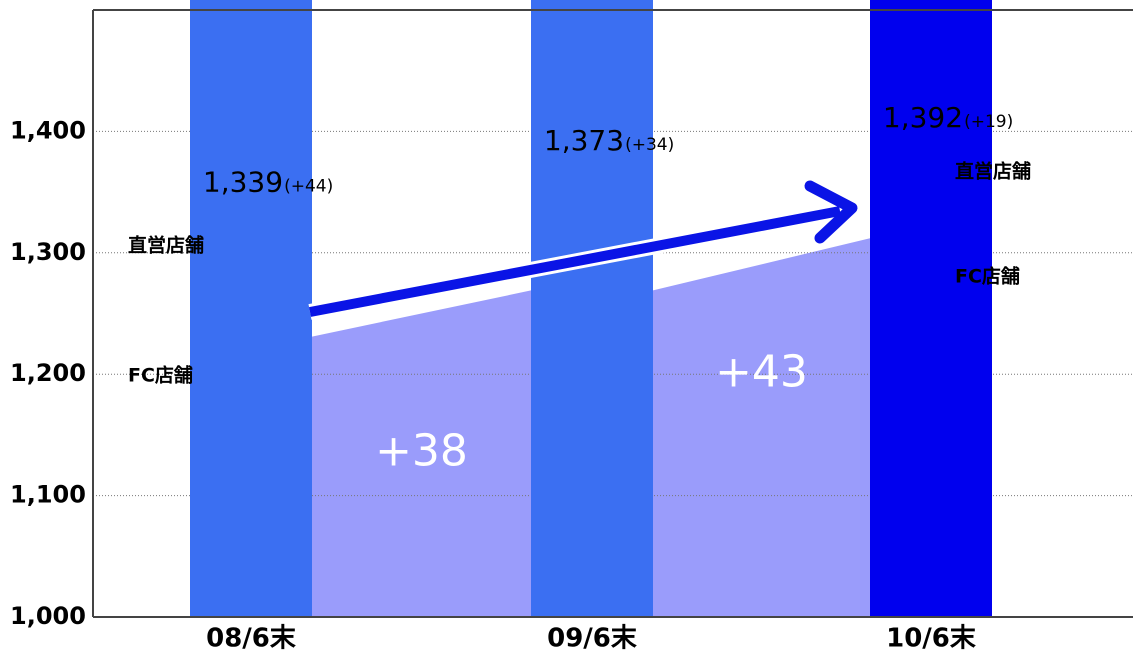 This screenshot has height=659, width=1133. Describe the element at coordinates (649, 145) in the screenshot. I see `total-change-label: (+34)` at that location.